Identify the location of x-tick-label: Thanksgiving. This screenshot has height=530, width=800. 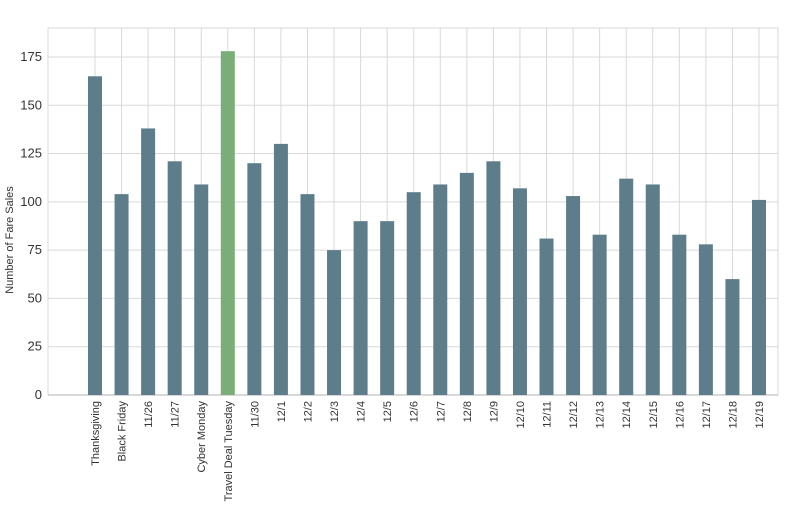
(96, 433).